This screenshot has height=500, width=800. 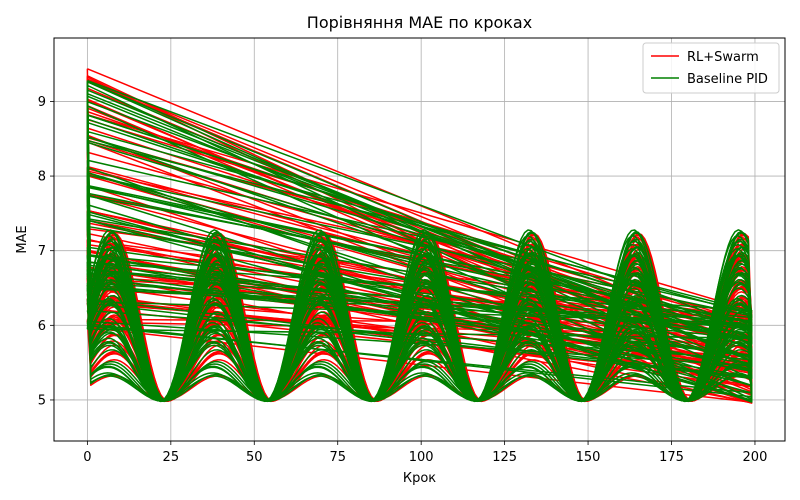 I want to click on y-tick-label: 7, so click(x=42, y=251).